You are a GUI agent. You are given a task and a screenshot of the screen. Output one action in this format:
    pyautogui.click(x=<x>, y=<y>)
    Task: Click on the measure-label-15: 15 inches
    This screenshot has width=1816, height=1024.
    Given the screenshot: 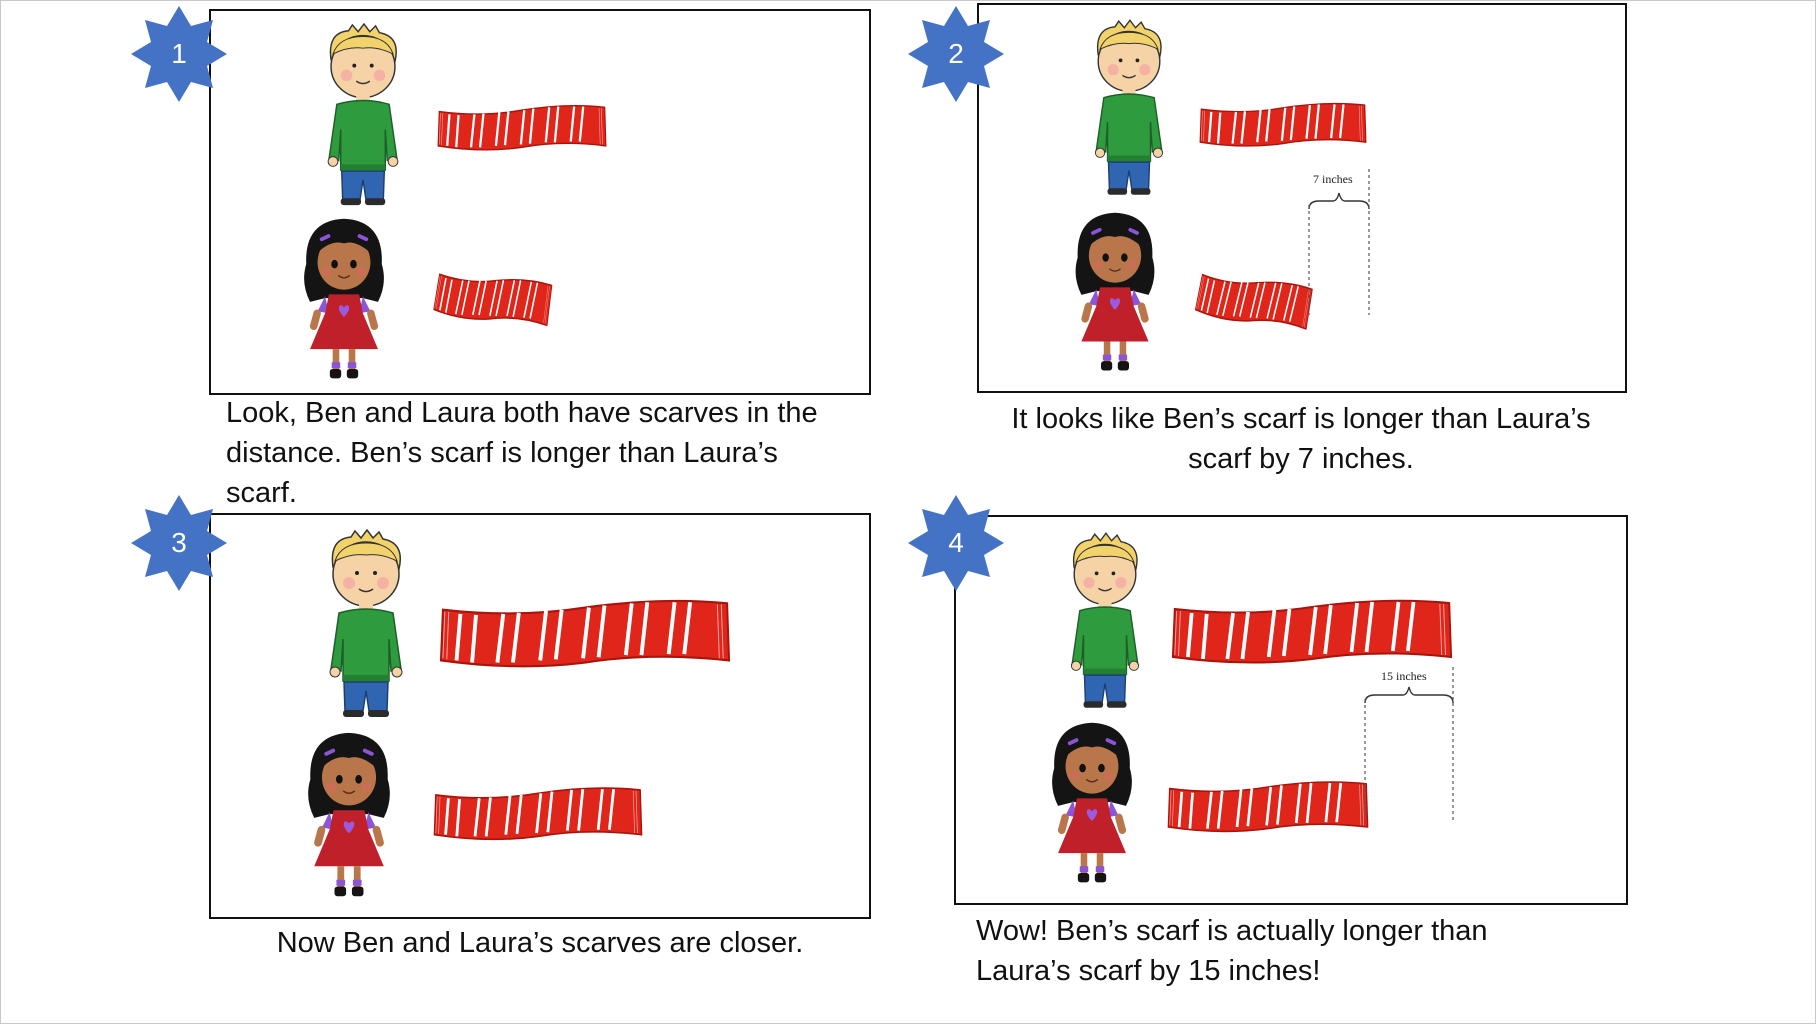 What is the action you would take?
    pyautogui.click(x=1404, y=676)
    